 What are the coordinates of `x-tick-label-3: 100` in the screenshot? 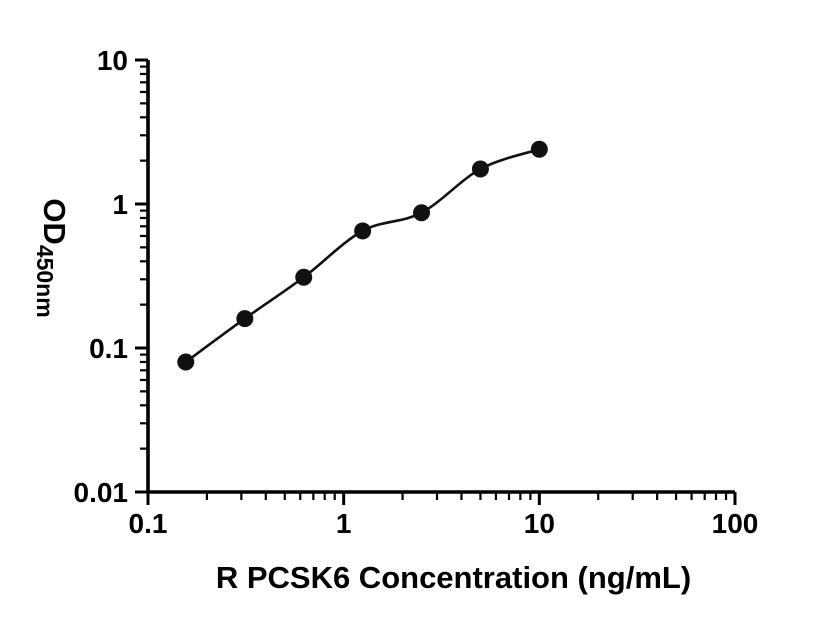 It's located at (735, 523).